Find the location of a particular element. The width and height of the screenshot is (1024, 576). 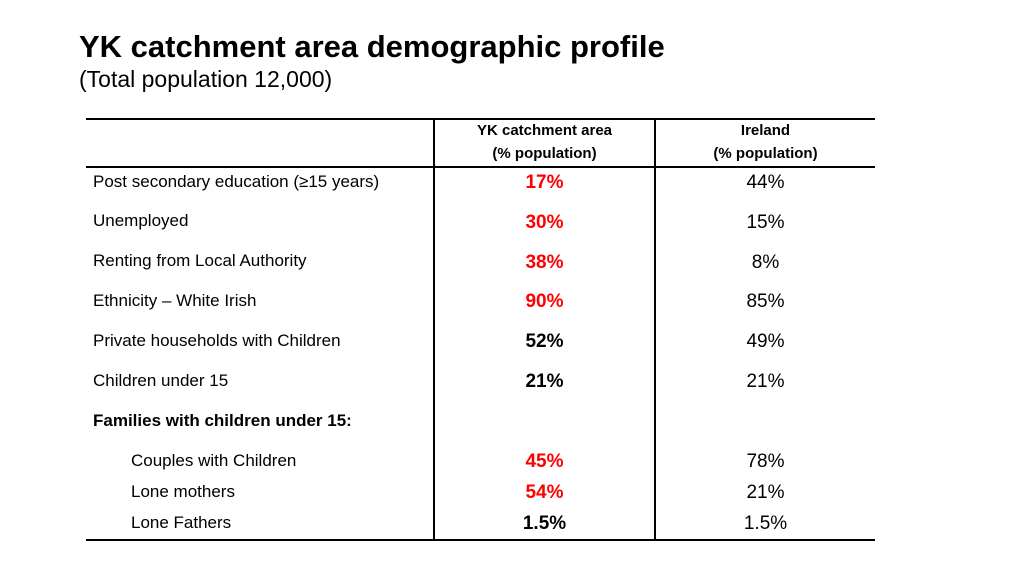

row-label: Post secondary education (≥15 years) is located at coordinates (236, 181).